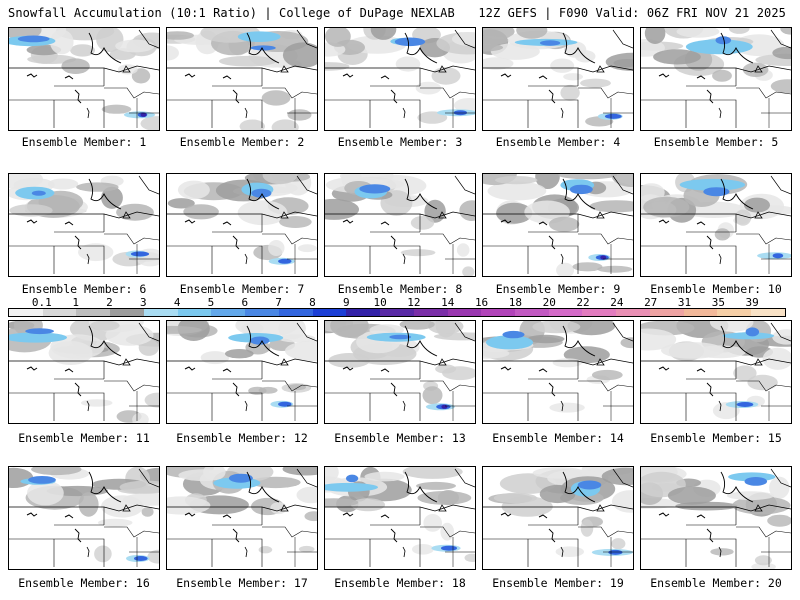  What do you see at coordinates (143, 302) in the screenshot?
I see `colorbar-tick-label: 3` at bounding box center [143, 302].